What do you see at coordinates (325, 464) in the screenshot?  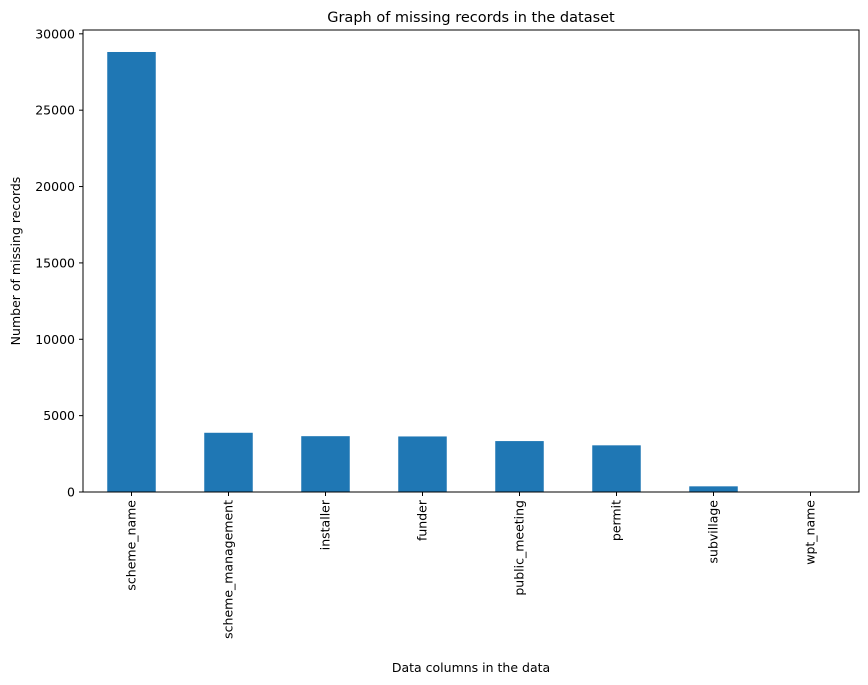 I see `bar-installer` at bounding box center [325, 464].